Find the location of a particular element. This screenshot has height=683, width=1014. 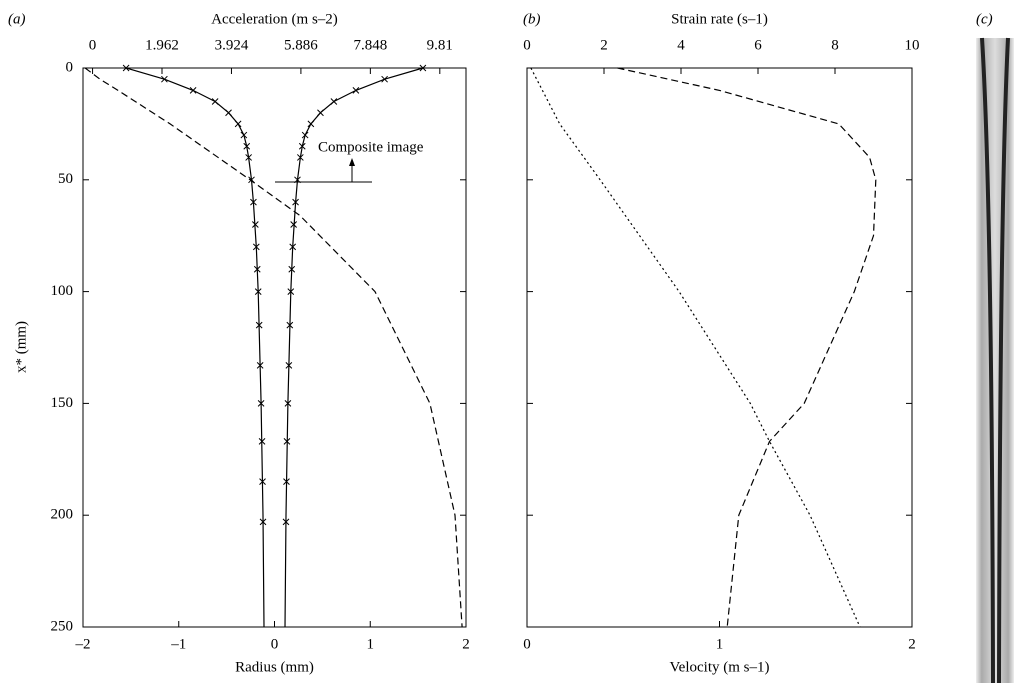

x-axis-label: Radius (mm) is located at coordinates (274, 667).